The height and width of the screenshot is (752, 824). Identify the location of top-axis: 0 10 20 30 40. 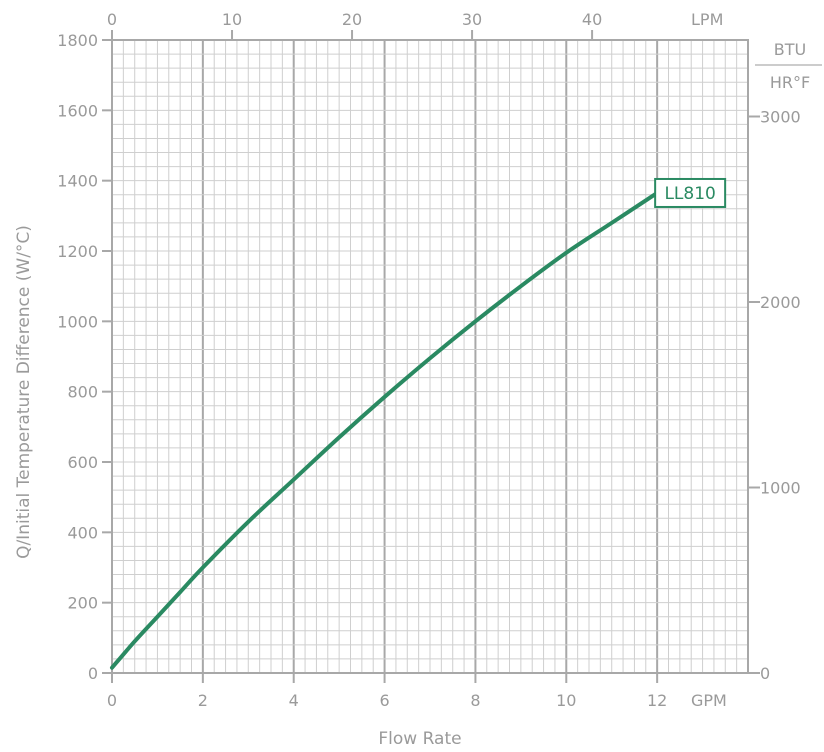
(354, 25).